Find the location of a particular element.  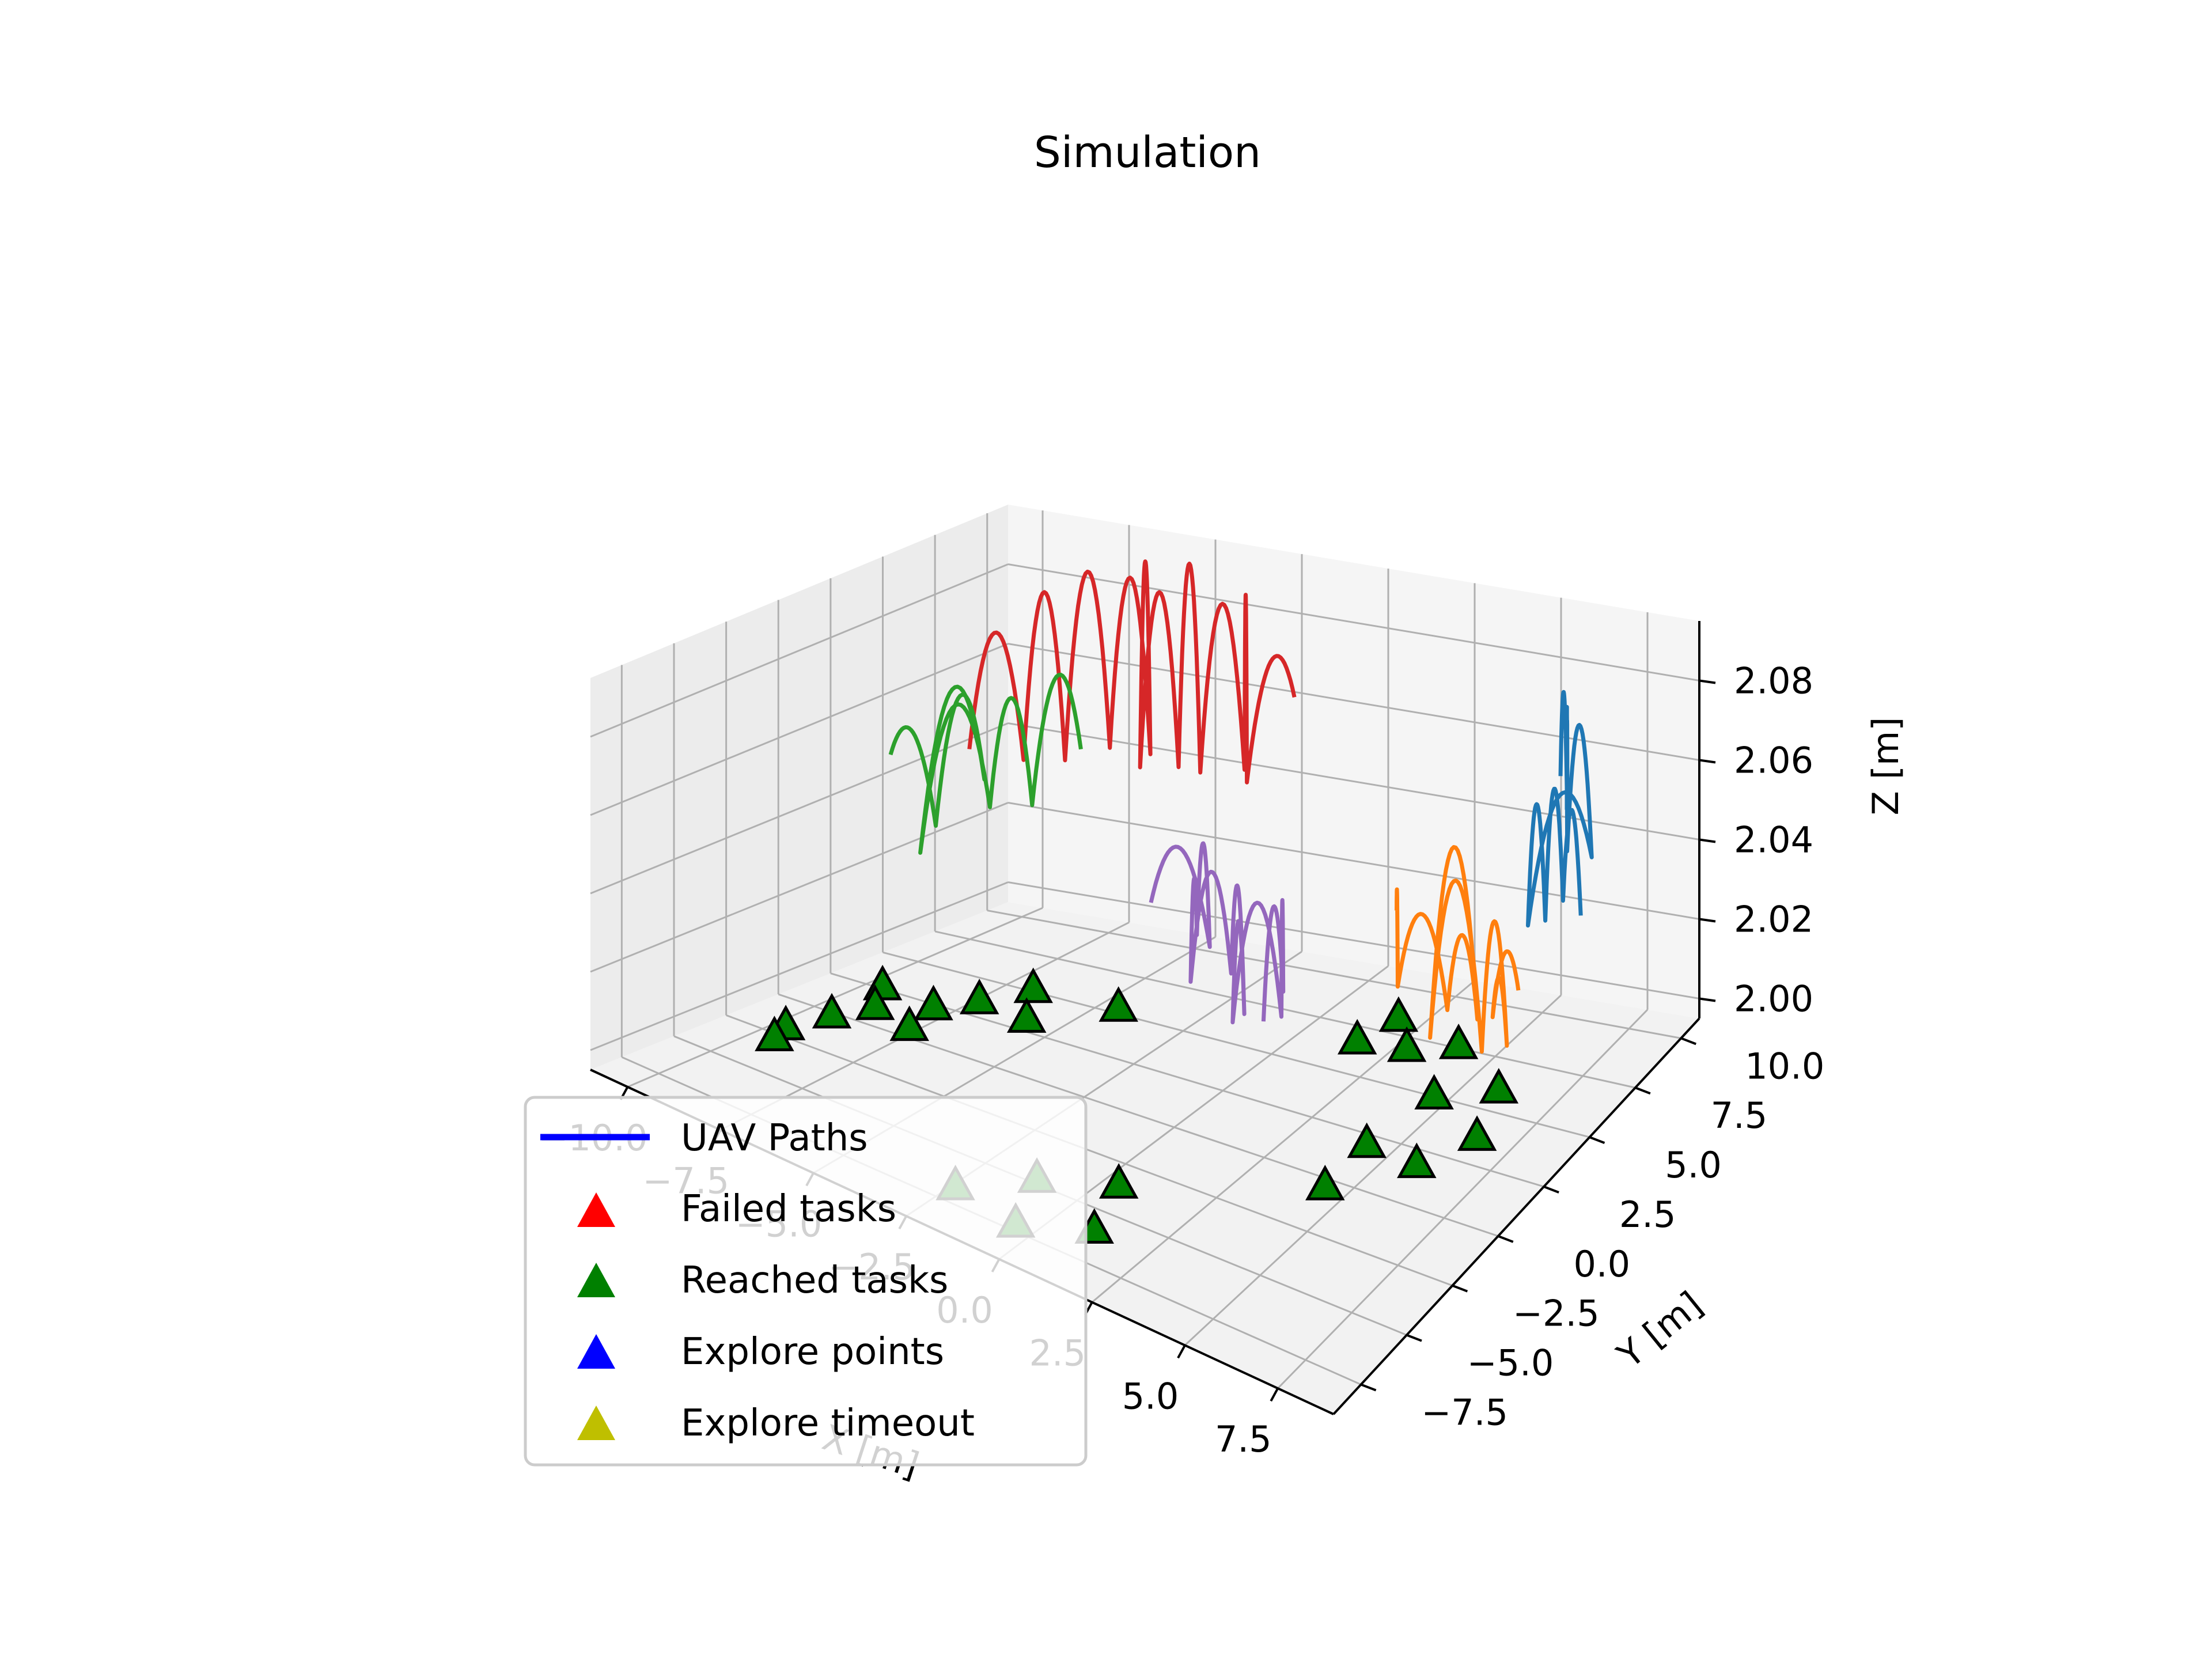

legend-triangle-explore is located at coordinates (596, 1351).